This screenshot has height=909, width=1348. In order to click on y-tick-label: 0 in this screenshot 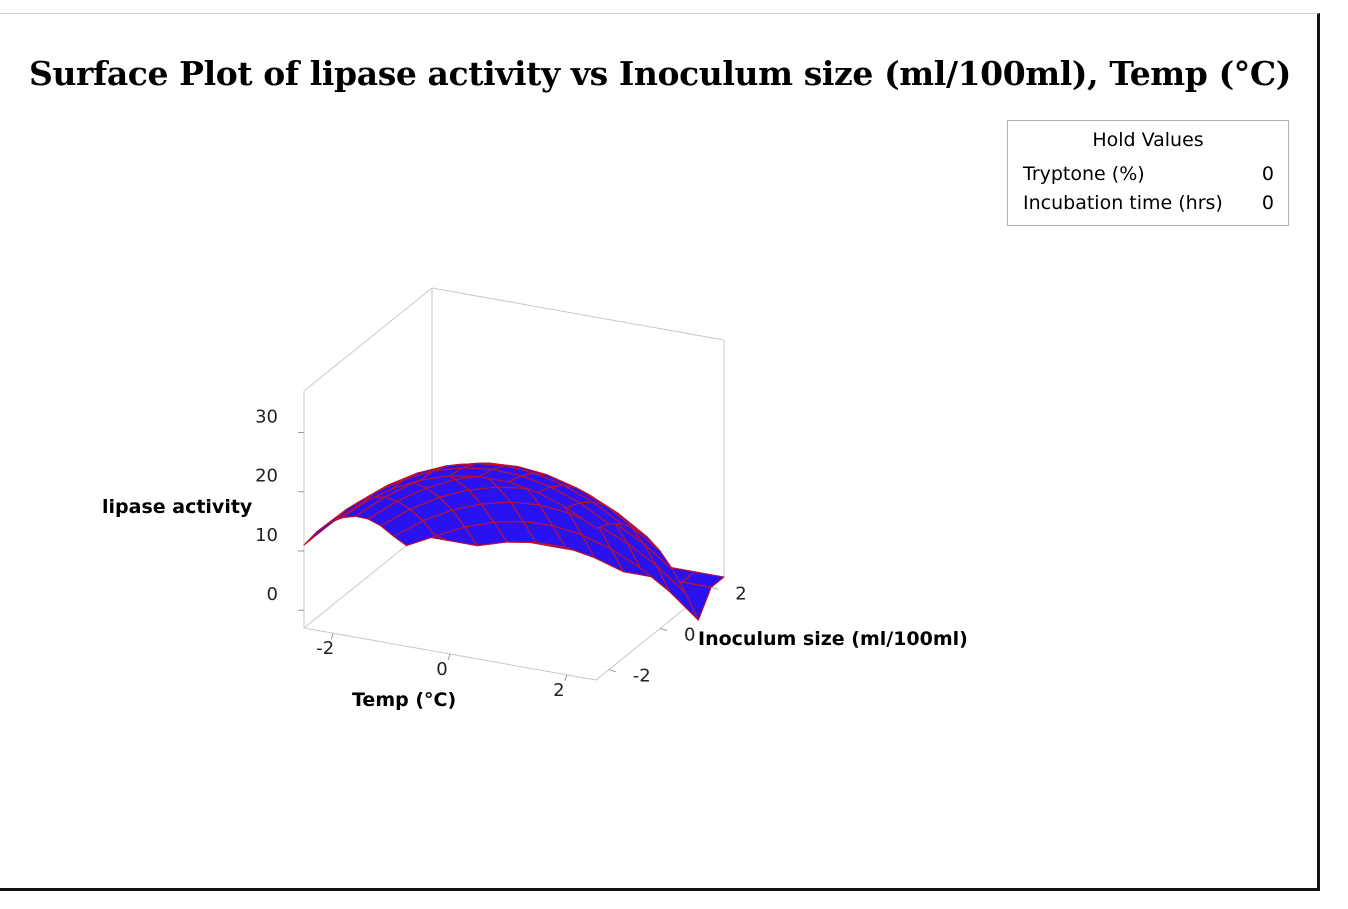, I will do `click(689, 635)`.